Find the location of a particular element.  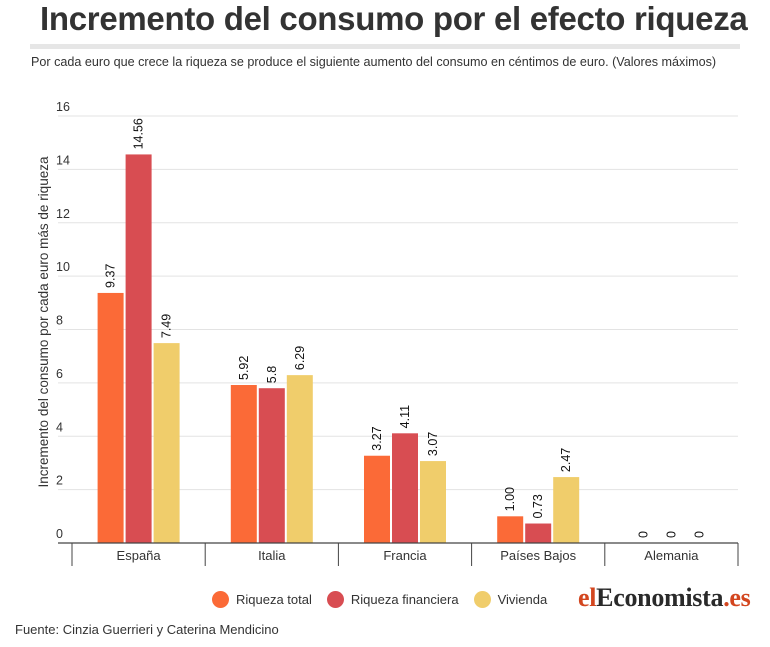

legend-label: Vivienda is located at coordinates (522, 599).